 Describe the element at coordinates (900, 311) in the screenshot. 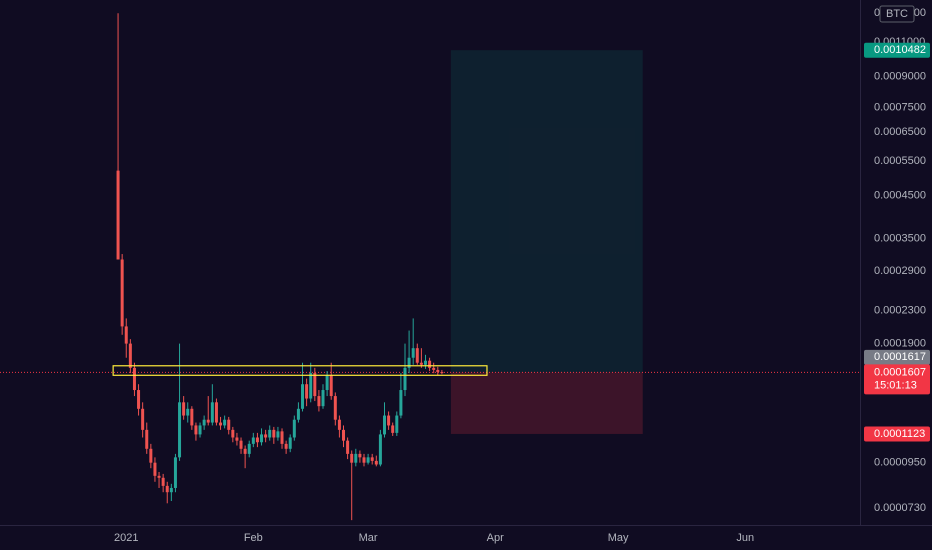

I see `y-tick-label: 0.0002300` at that location.